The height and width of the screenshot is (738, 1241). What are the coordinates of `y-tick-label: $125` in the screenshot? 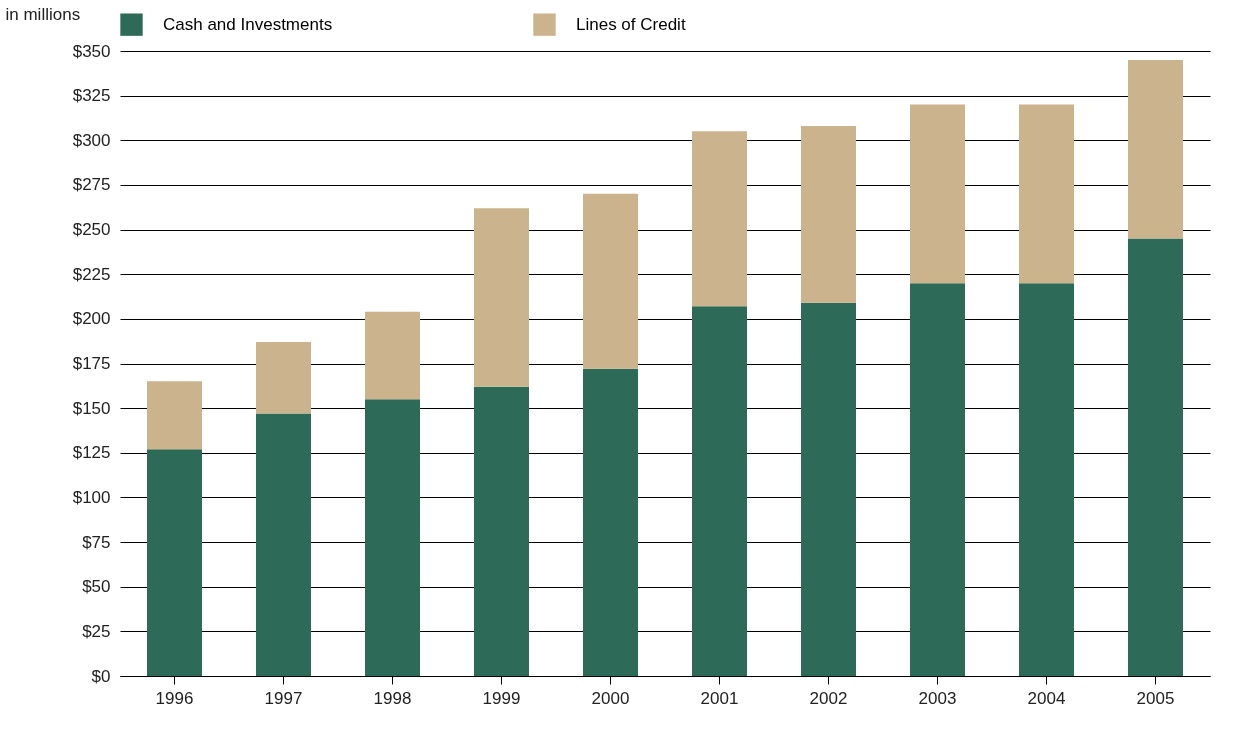 It's located at (91, 453).